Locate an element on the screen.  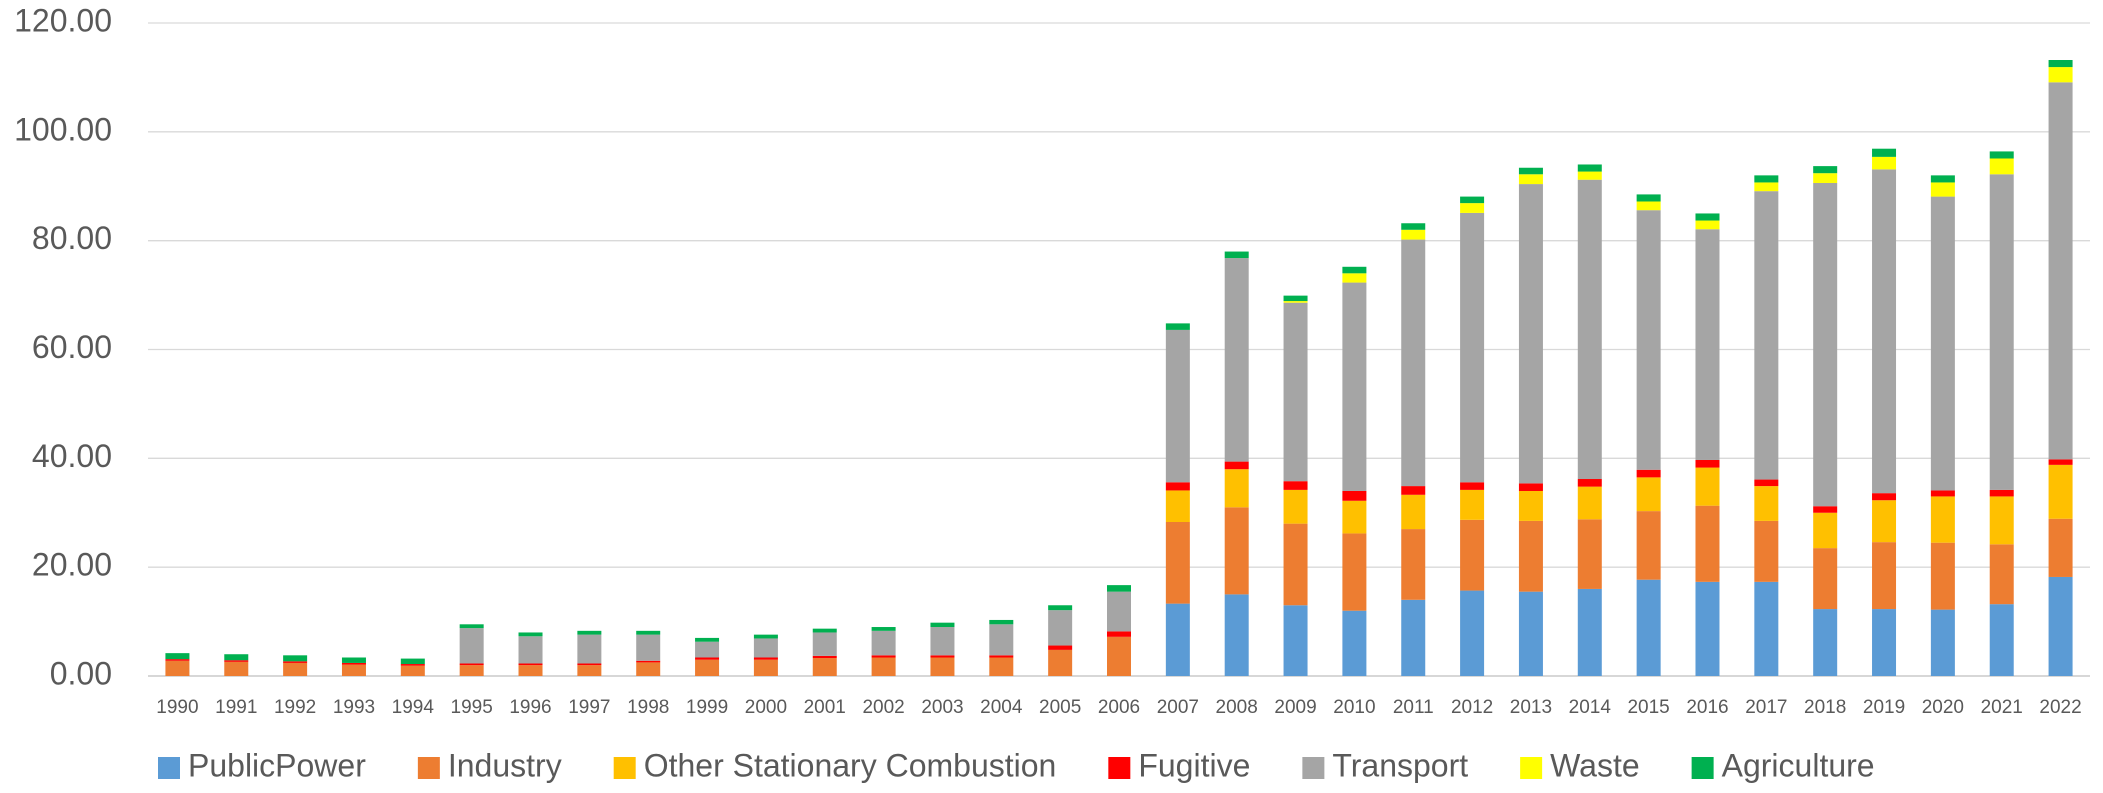
x-tick-label: 2018 is located at coordinates (1825, 707).